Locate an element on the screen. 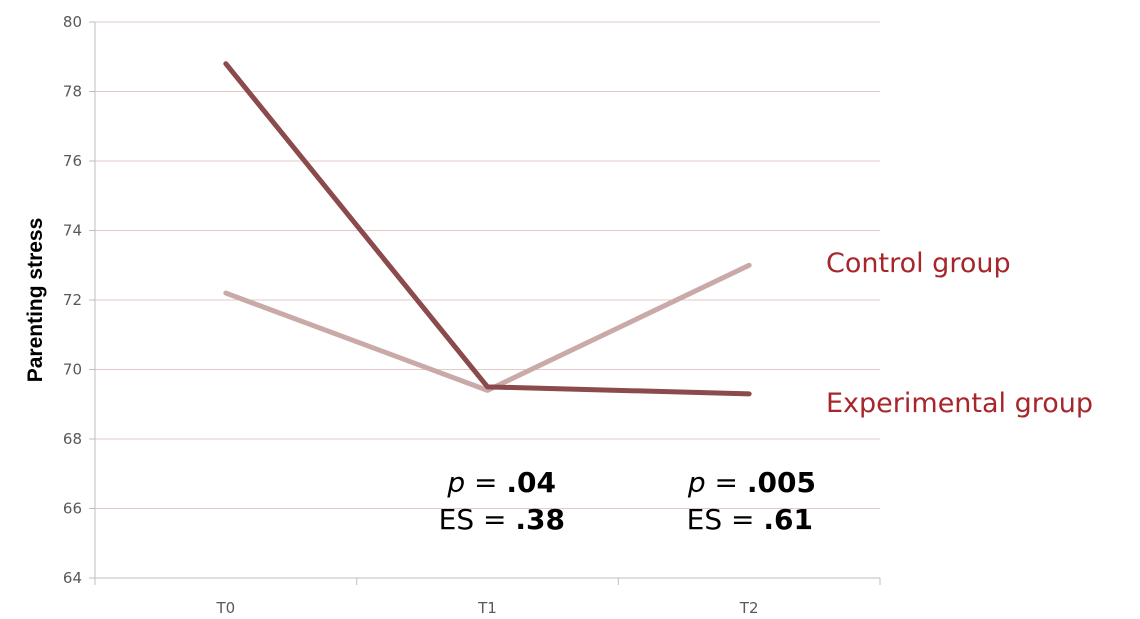 The width and height of the screenshot is (1140, 619). y-tick-label: 78 is located at coordinates (72, 92).